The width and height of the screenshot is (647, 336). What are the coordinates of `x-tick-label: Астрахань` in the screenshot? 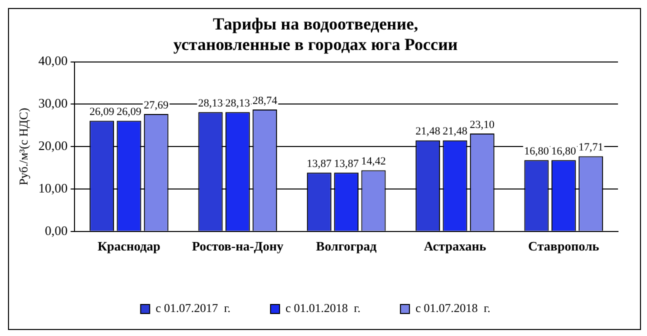 It's located at (455, 246).